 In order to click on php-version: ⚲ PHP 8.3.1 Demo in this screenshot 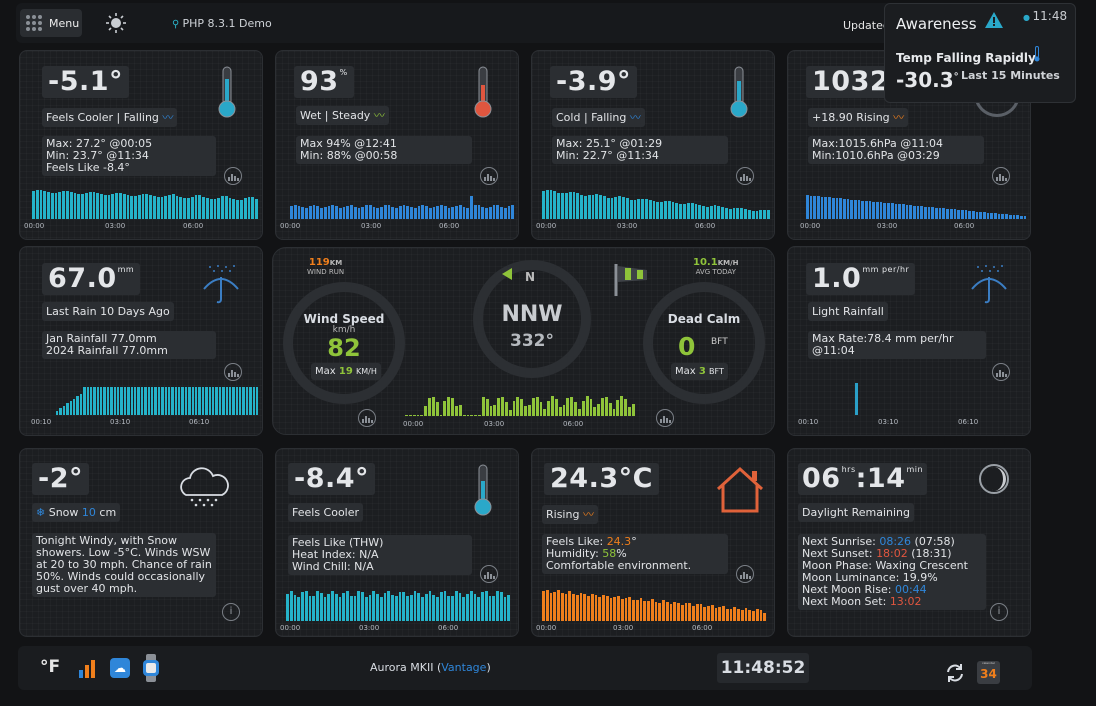, I will do `click(222, 23)`.